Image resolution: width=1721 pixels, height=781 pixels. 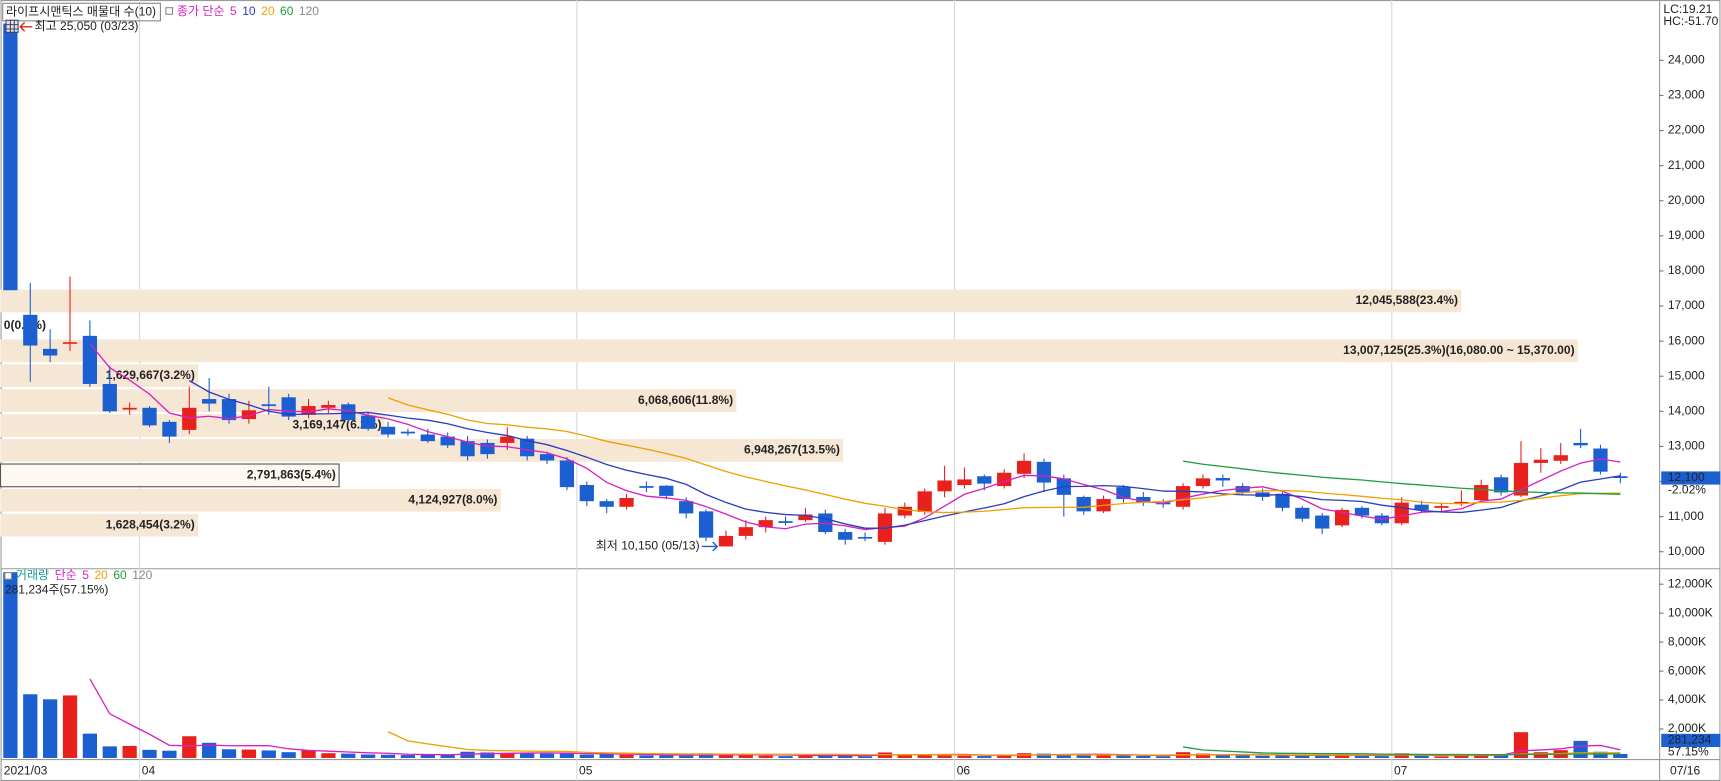 I want to click on title-box, so click(x=81, y=12).